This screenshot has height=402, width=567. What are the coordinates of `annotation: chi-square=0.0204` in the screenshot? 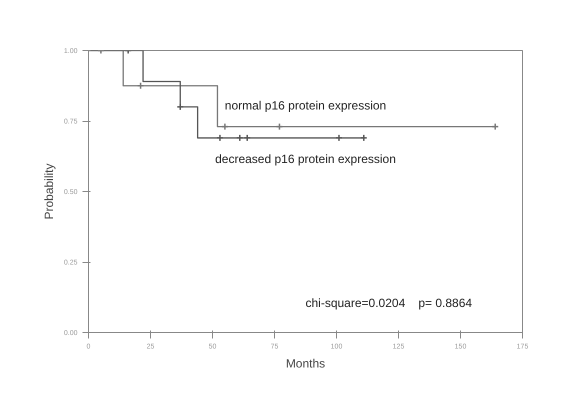 It's located at (356, 303).